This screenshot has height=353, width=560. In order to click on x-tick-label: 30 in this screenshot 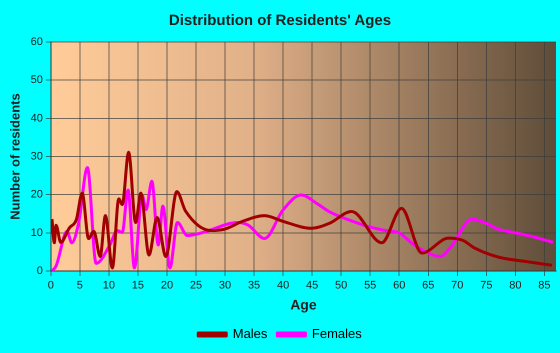, I will do `click(225, 286)`.